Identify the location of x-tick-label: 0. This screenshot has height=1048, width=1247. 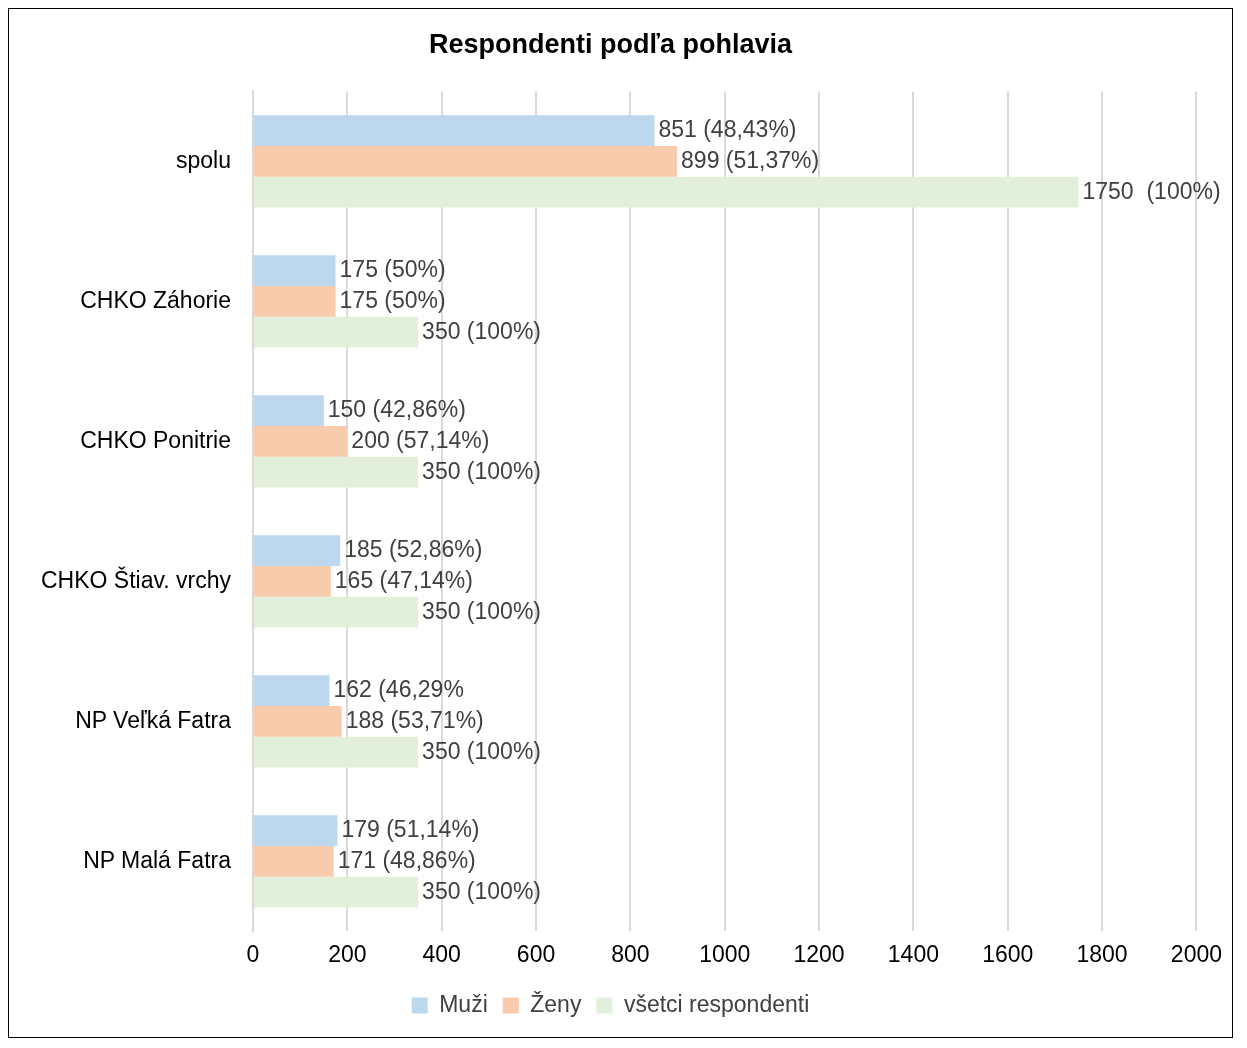
(253, 953).